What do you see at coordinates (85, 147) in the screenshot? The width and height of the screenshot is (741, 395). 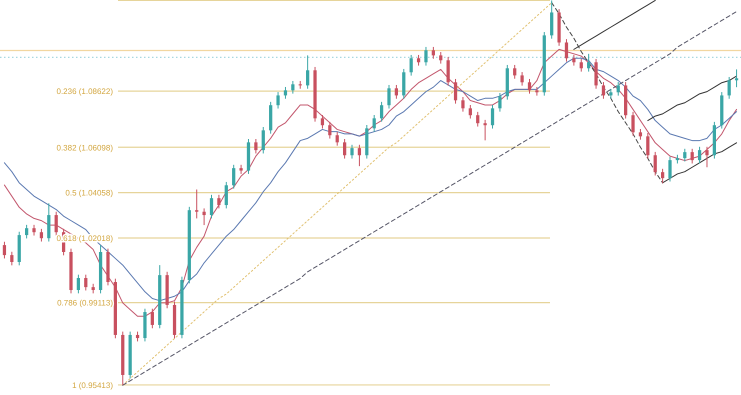 I see `ref-line-label: 0.382 (1.06098)` at bounding box center [85, 147].